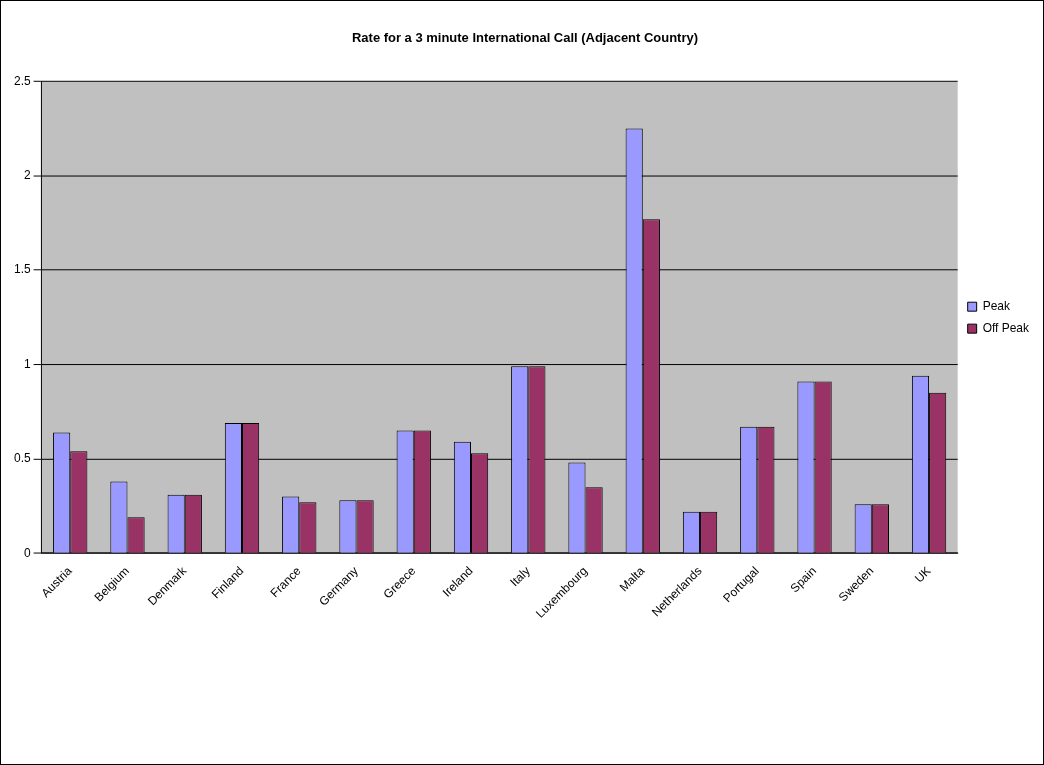  Describe the element at coordinates (996, 306) in the screenshot. I see `legend-label: Peak` at that location.